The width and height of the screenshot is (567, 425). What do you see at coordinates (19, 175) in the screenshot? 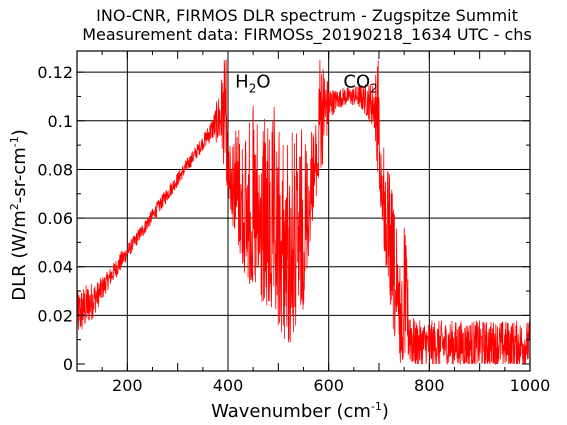
I see `y-axis-label-mid: -sr-cm` at bounding box center [19, 175].